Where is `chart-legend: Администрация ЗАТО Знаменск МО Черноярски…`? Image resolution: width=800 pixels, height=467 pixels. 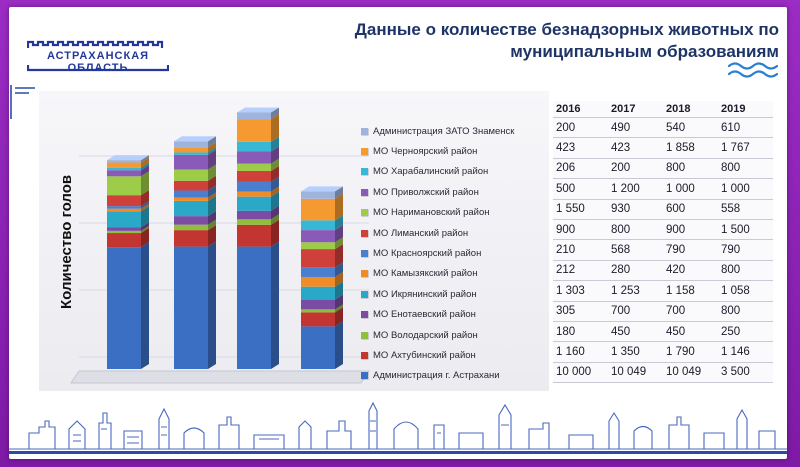 chart-legend: Администрация ЗАТО Знаменск МО Черноярски… is located at coordinates (452, 253).